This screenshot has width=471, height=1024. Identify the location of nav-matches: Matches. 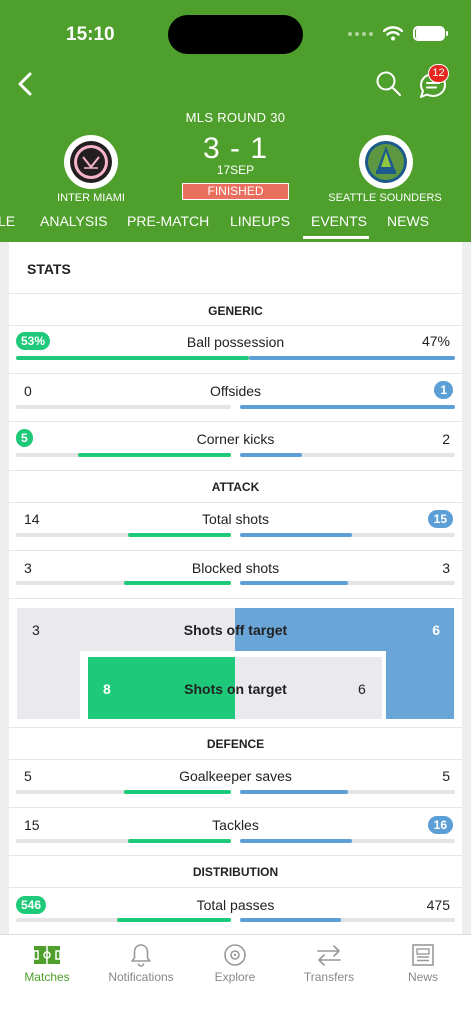
(47, 963).